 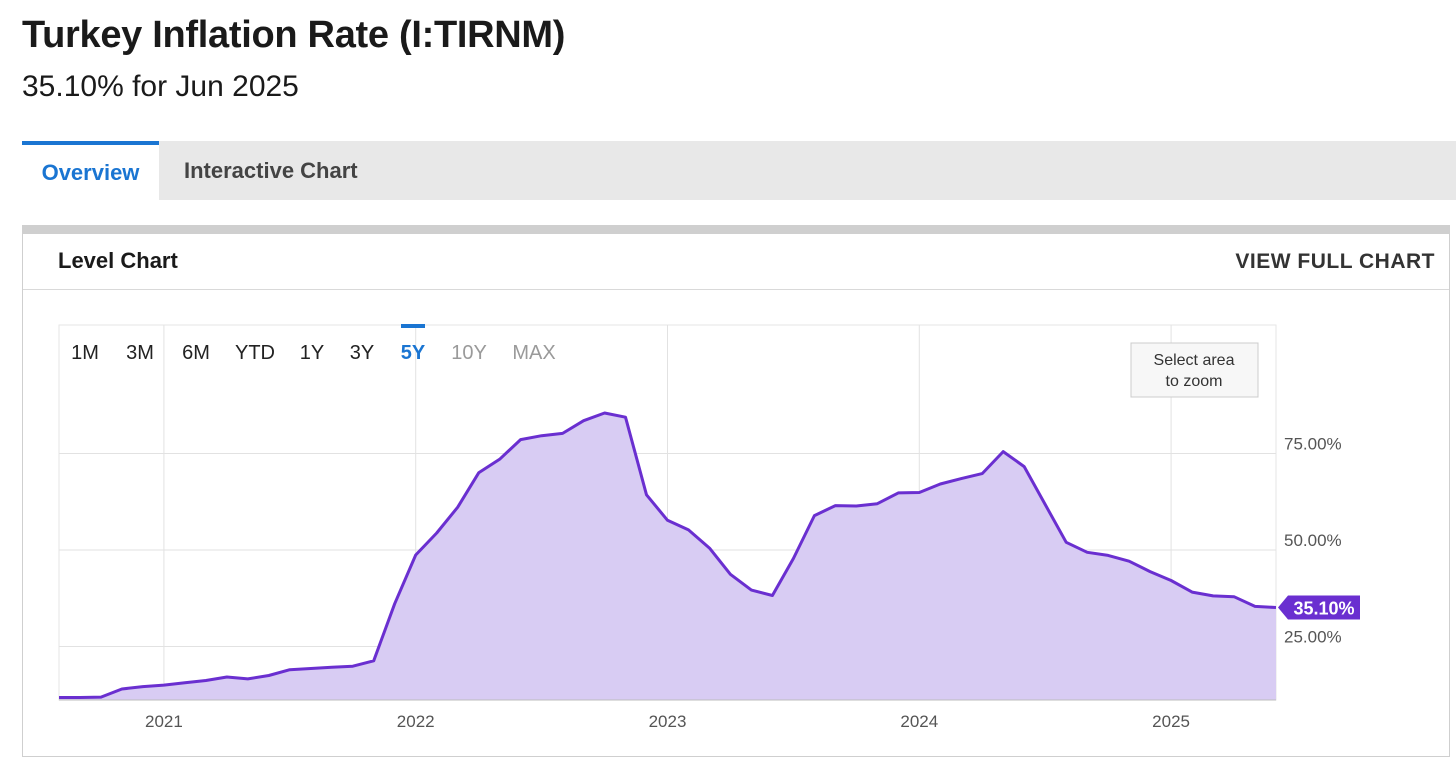 I want to click on tab-bar: Overview Interactive Chart, so click(x=739, y=170).